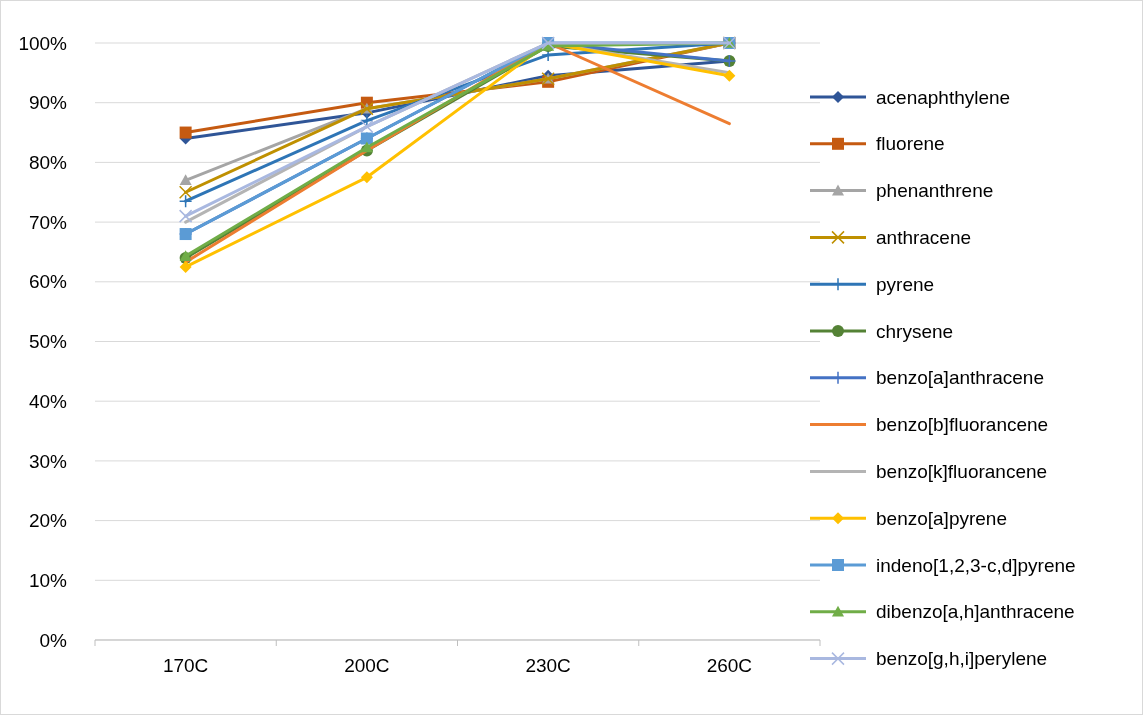  Describe the element at coordinates (905, 284) in the screenshot. I see `legend-label: pyrene` at that location.